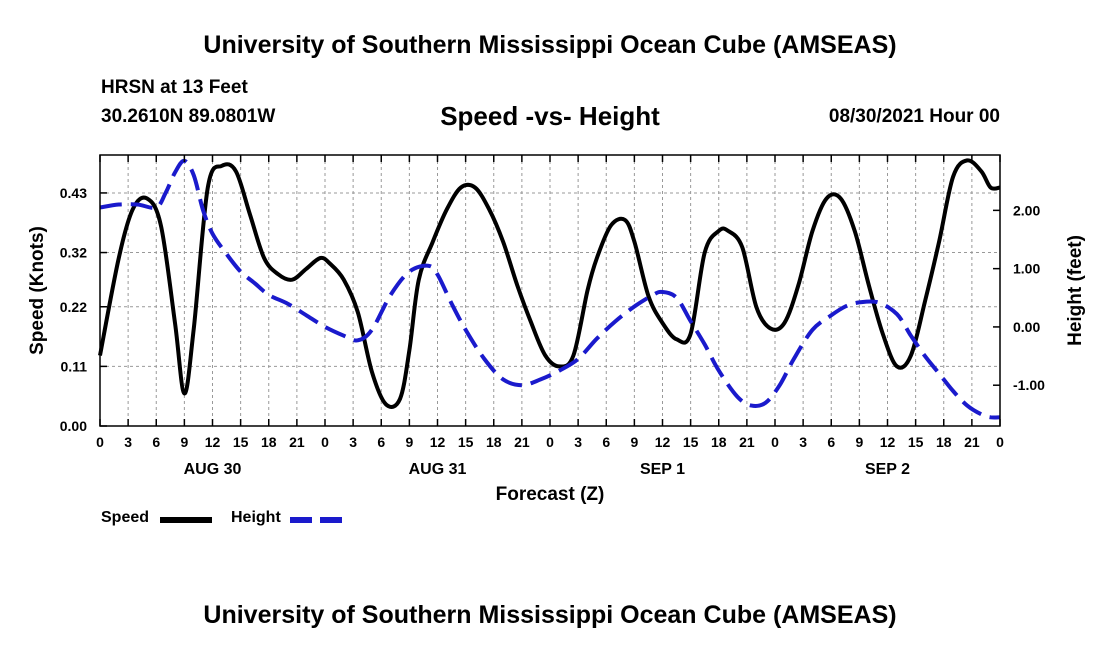  I want to click on x-axis-label: Forecast (Z), so click(550, 494).